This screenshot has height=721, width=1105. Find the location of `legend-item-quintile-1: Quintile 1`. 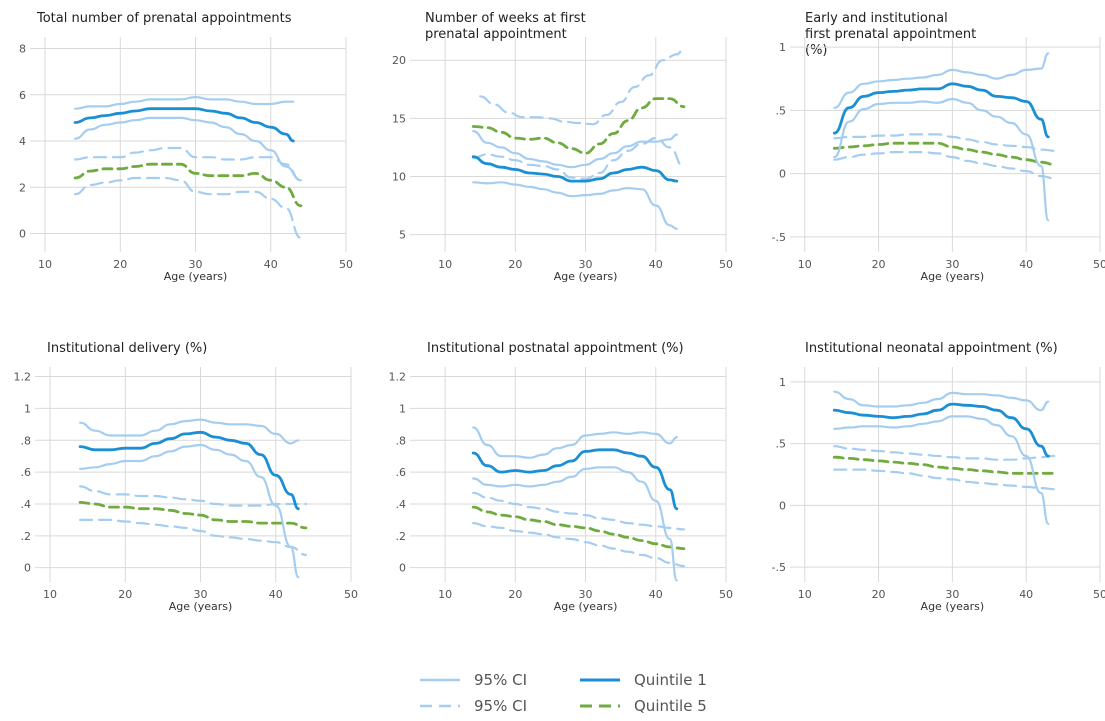

legend-item-quintile-1: Quintile 1 is located at coordinates (642, 680).